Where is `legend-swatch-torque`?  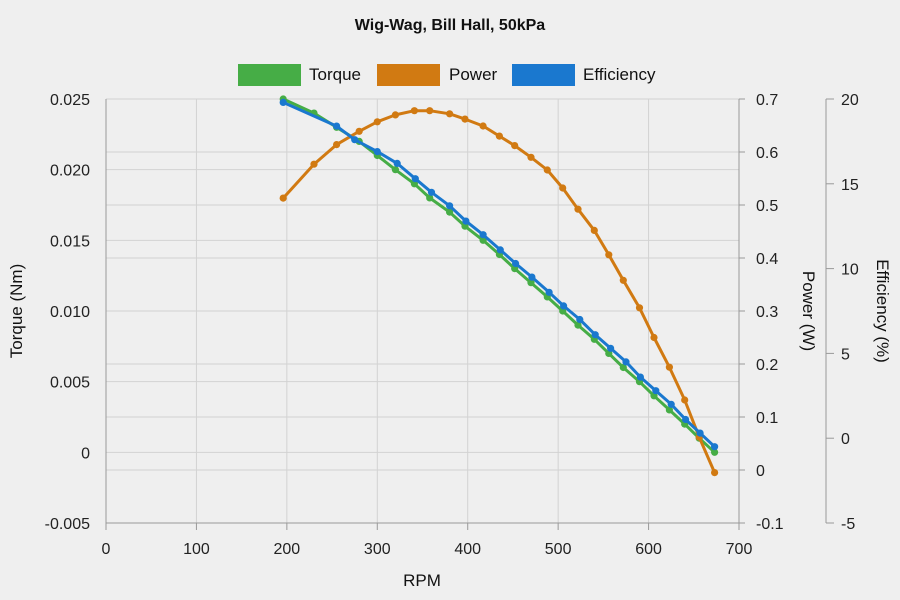
legend-swatch-torque is located at coordinates (269, 75).